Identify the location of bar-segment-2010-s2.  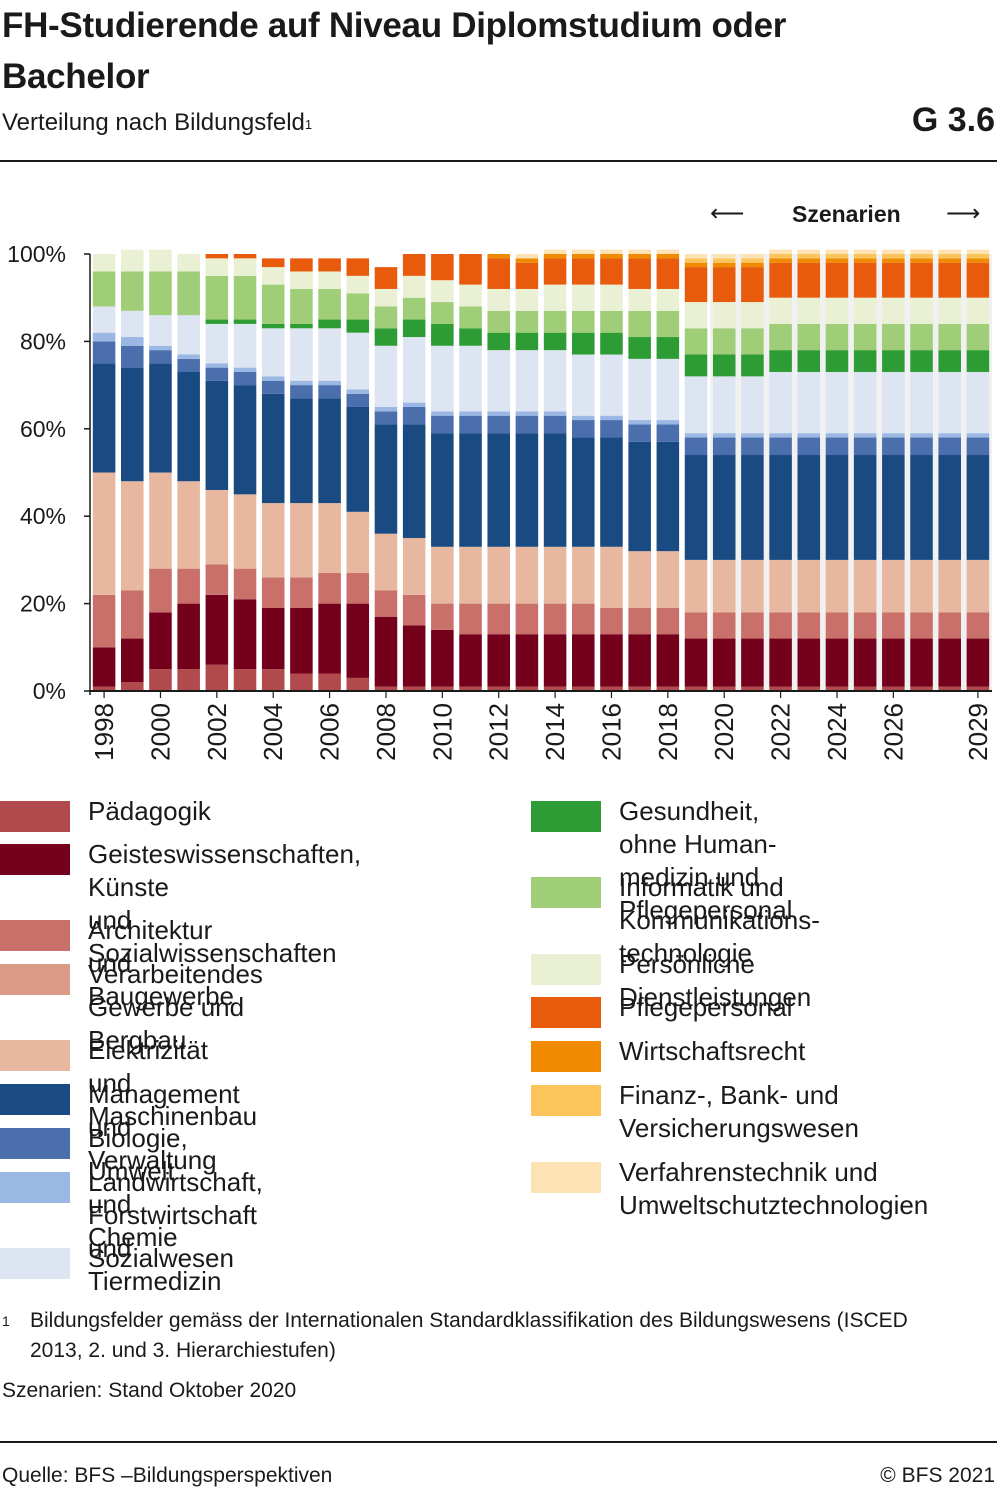
(442, 616).